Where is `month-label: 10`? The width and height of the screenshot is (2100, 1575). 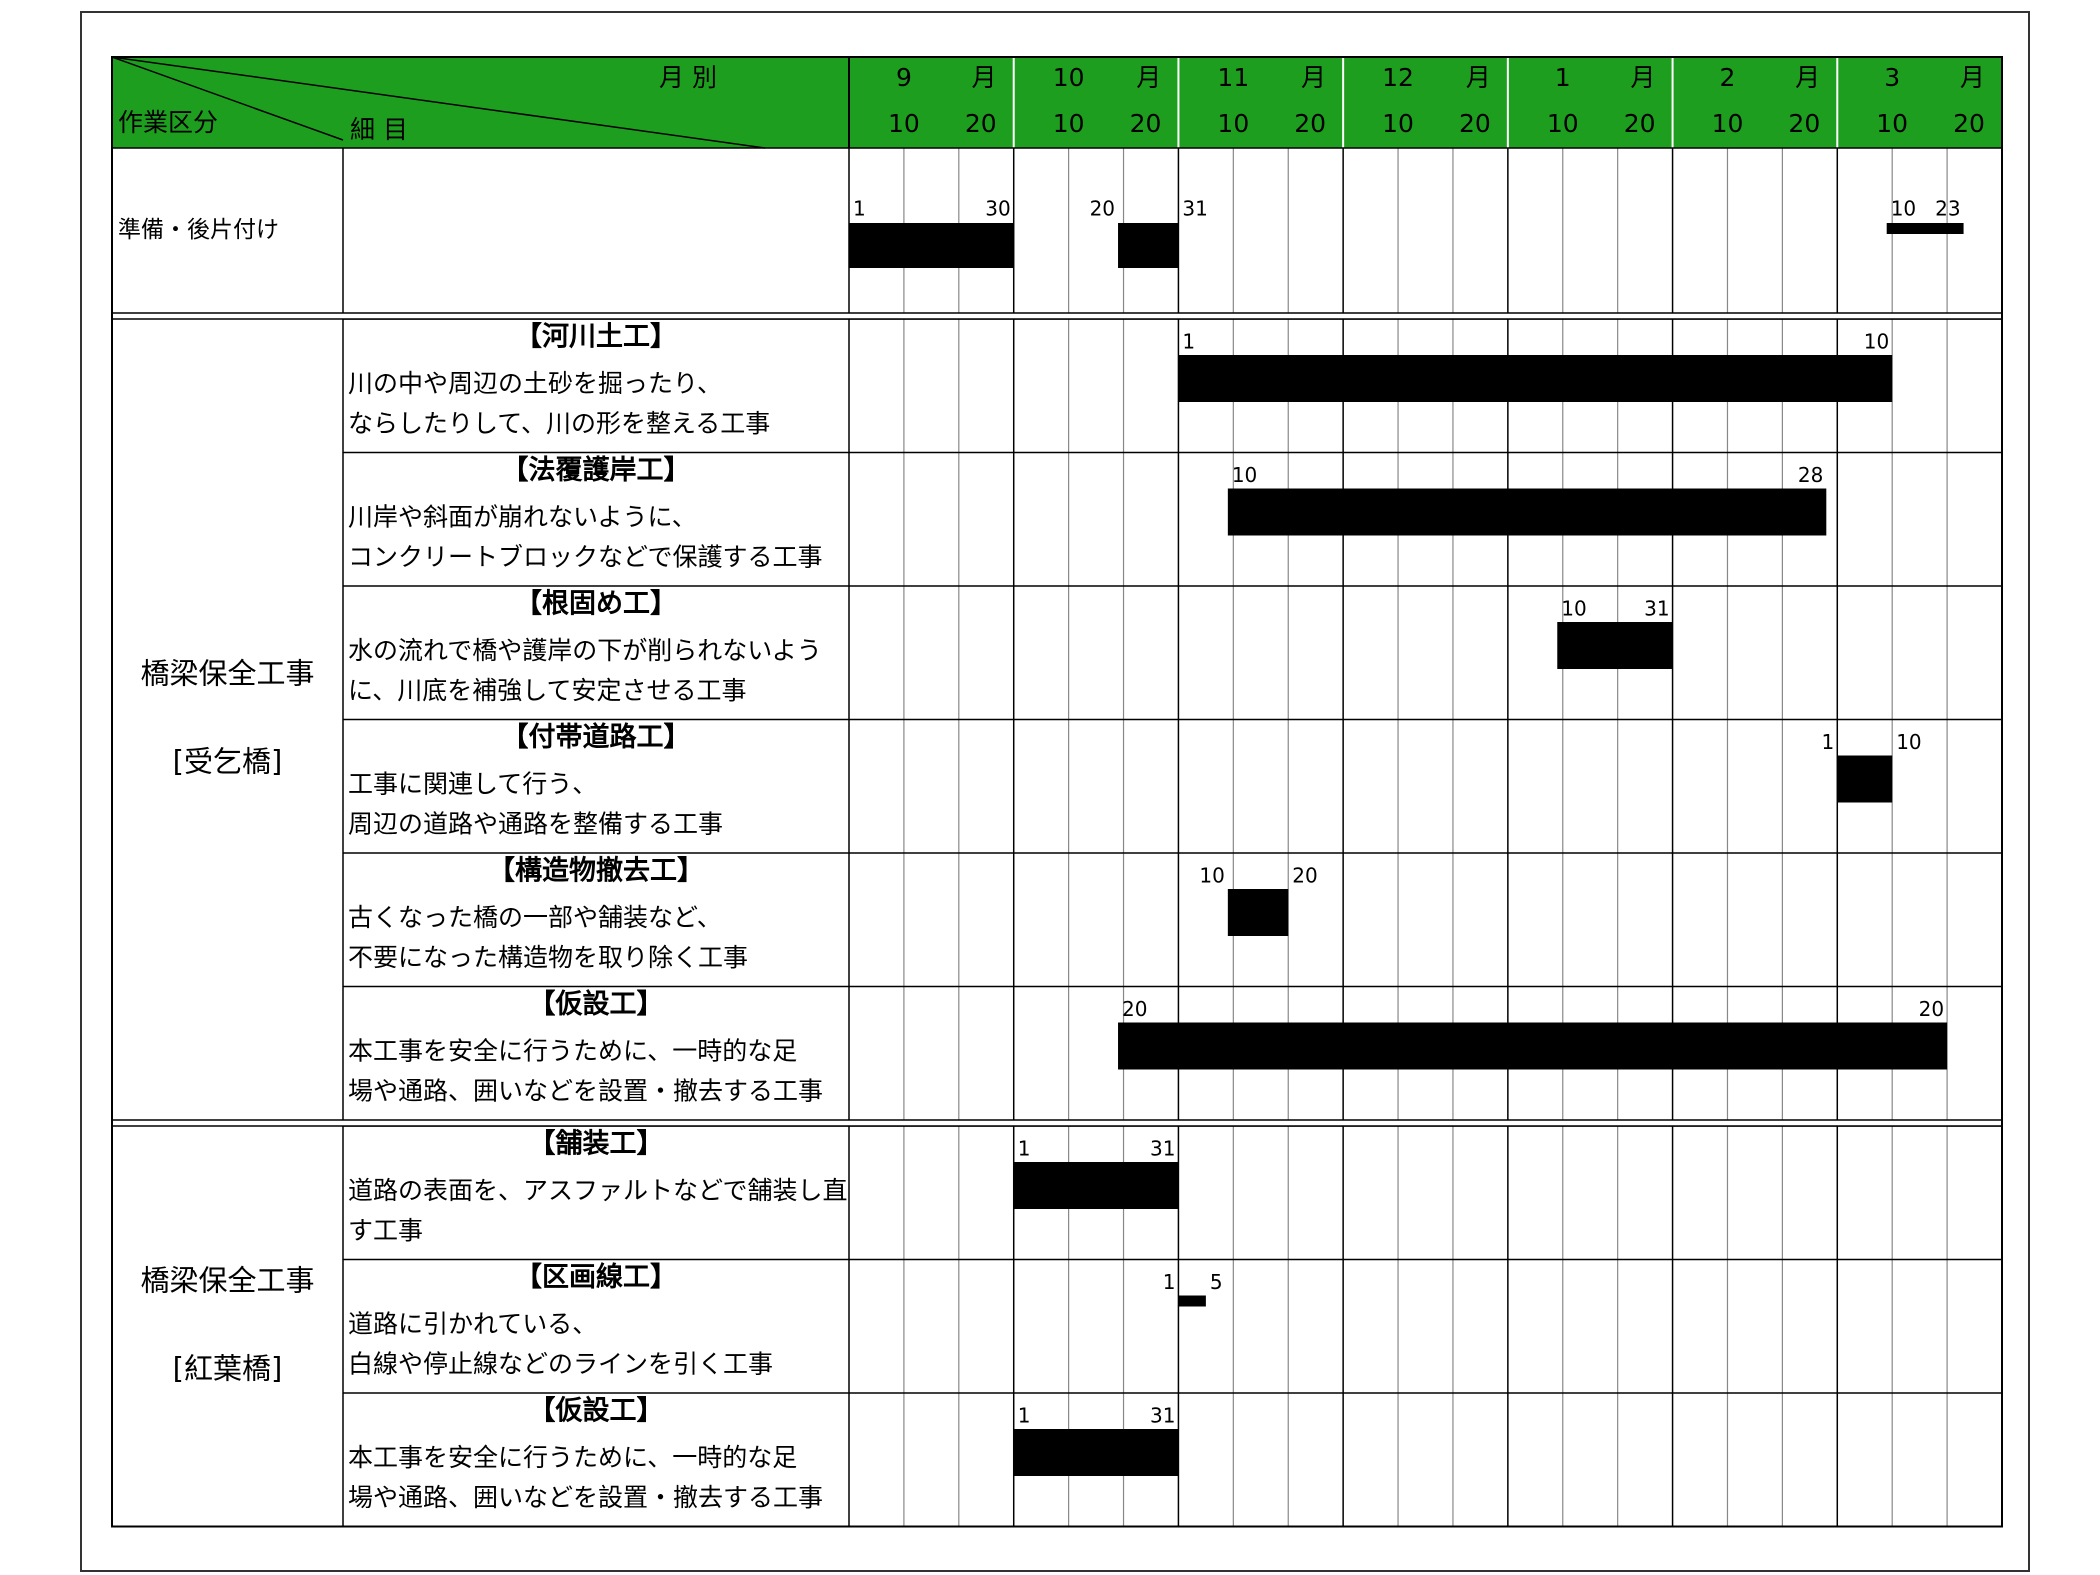
month-label: 10 is located at coordinates (1069, 77).